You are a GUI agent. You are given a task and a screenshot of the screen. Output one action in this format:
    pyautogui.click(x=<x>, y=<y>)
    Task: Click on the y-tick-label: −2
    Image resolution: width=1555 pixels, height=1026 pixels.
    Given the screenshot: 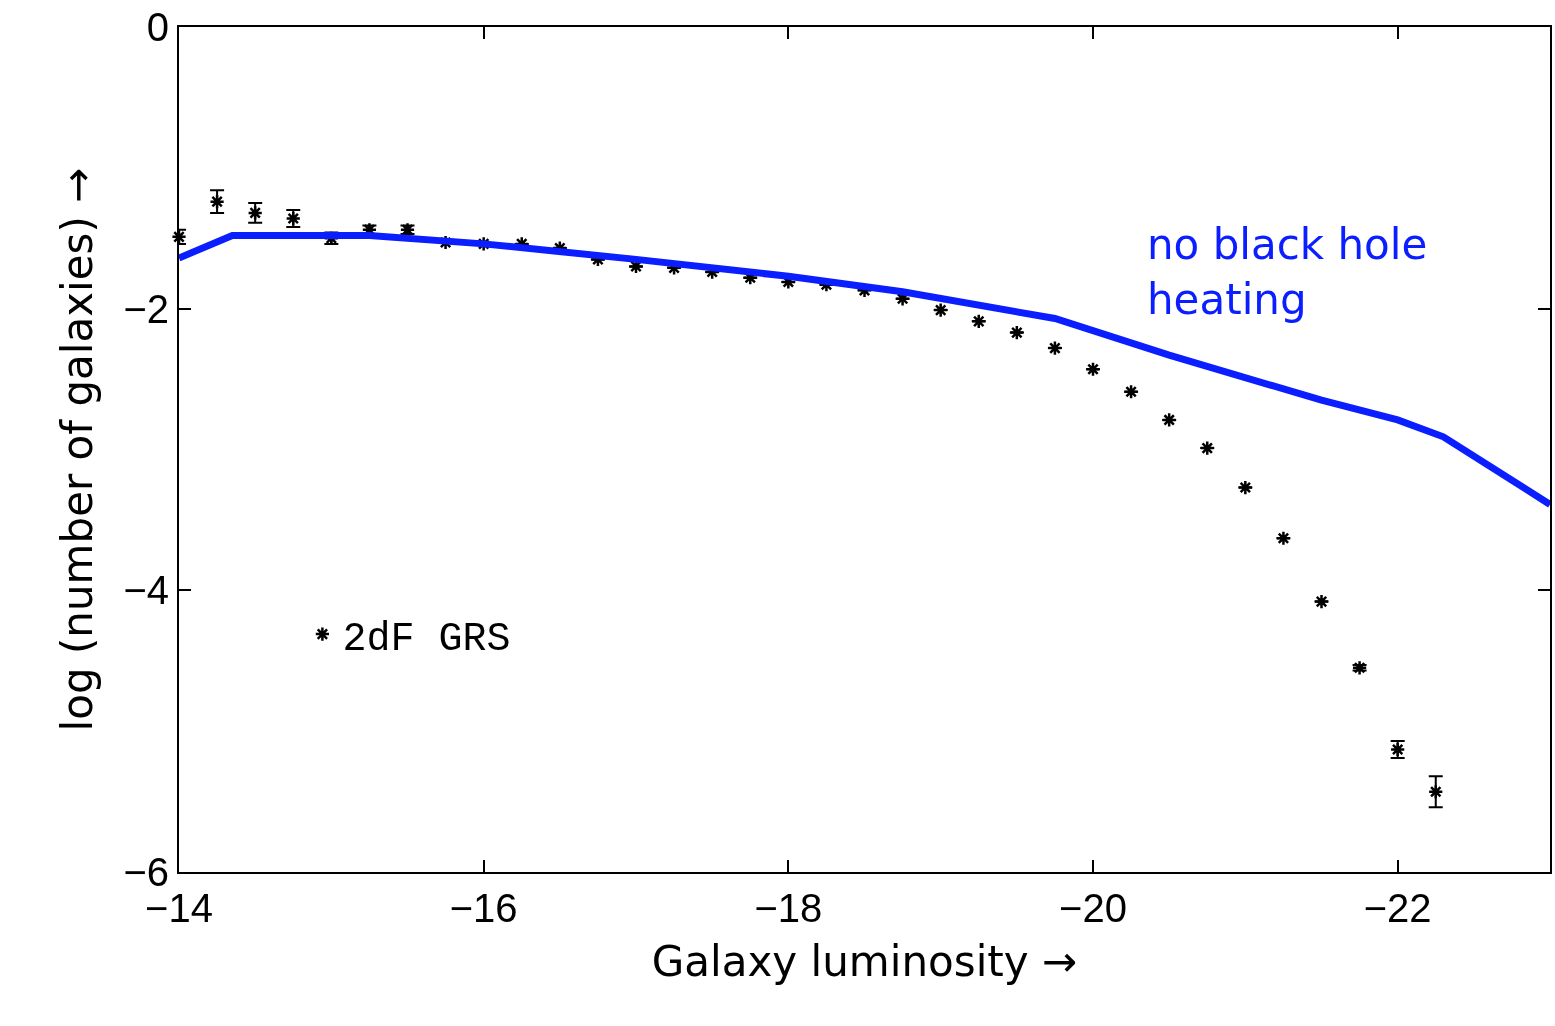 What is the action you would take?
    pyautogui.click(x=146, y=308)
    